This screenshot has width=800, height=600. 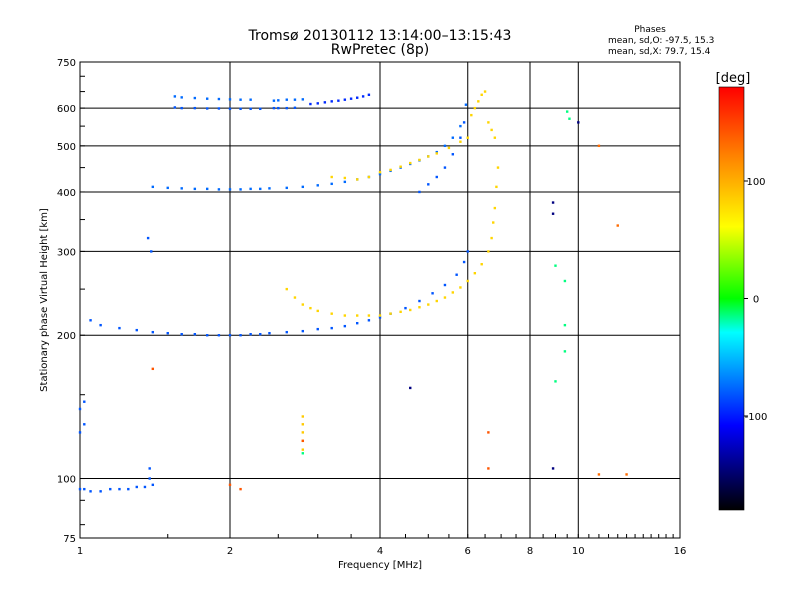 I want to click on chart-title: Tromsø 20130112 13:14:00–13:15:43, so click(x=380, y=36).